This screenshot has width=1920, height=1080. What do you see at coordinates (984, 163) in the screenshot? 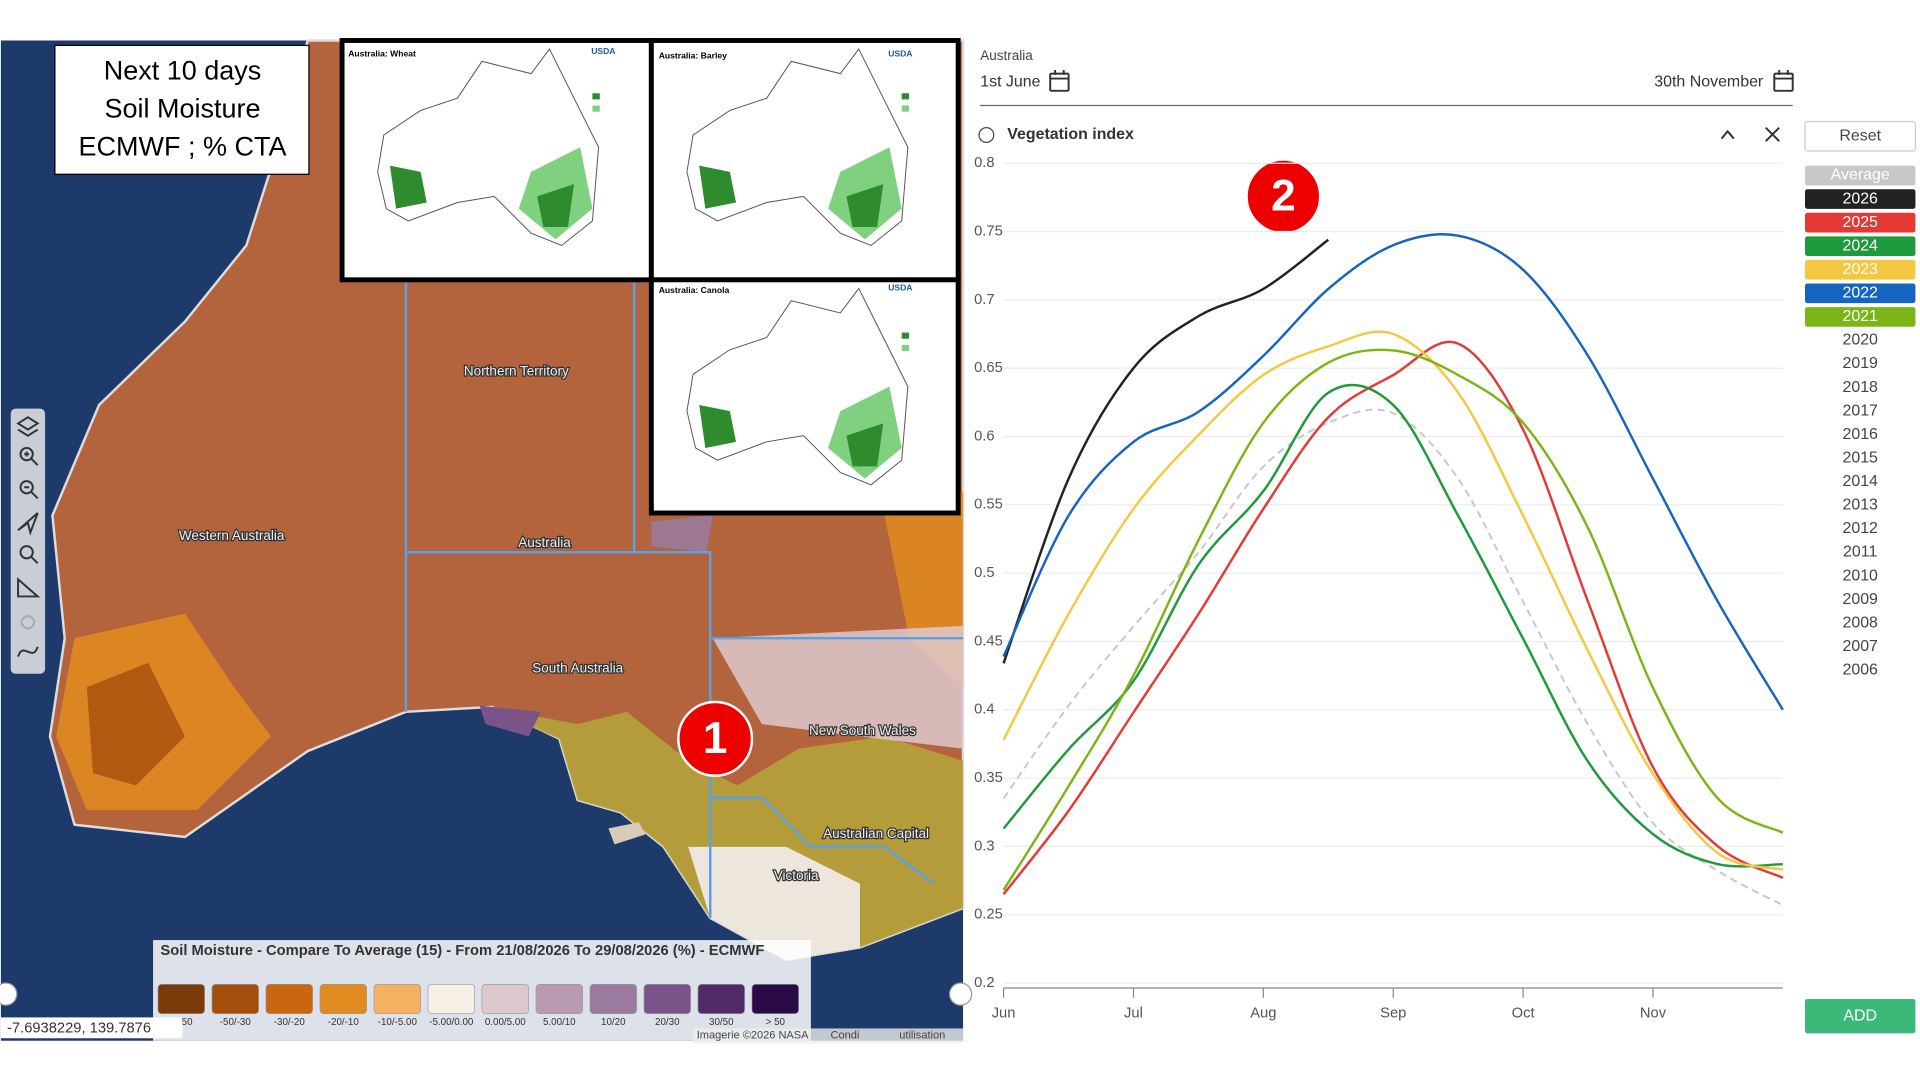
I see `y-tick-label: 0.8` at bounding box center [984, 163].